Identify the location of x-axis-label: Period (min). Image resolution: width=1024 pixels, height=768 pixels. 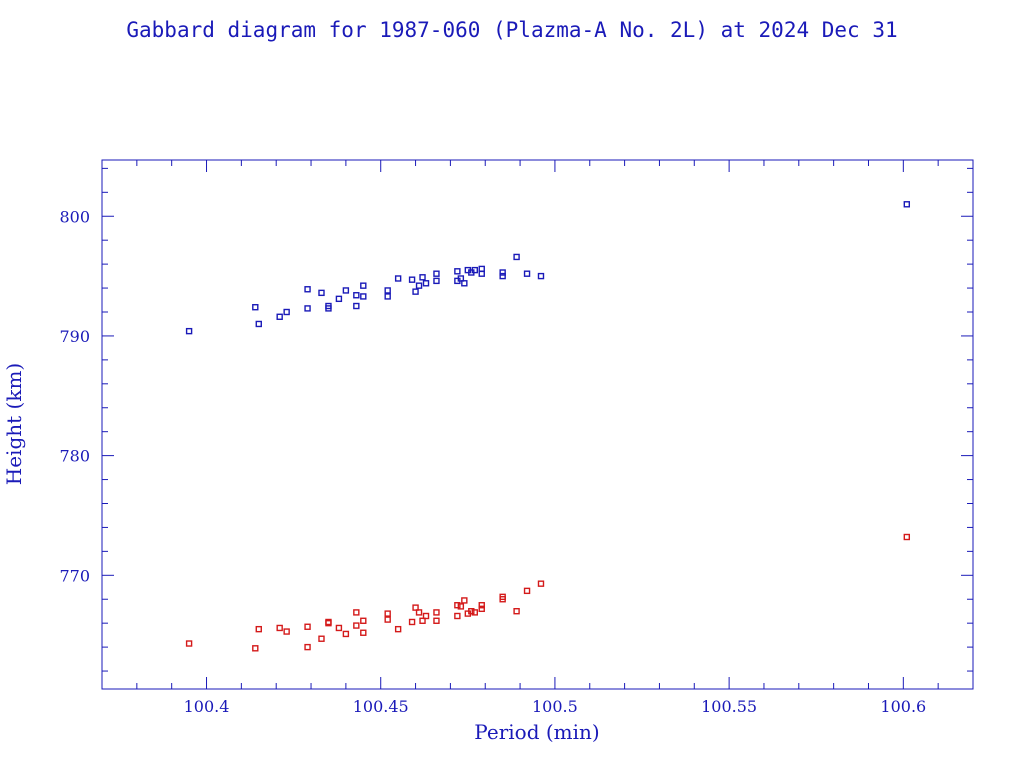
(536, 732).